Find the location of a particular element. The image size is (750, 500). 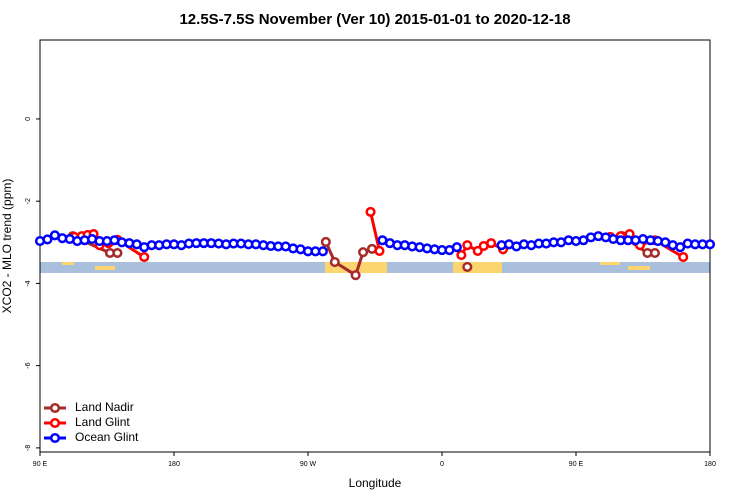

y-tick-label: -8 is located at coordinates (28, 448).